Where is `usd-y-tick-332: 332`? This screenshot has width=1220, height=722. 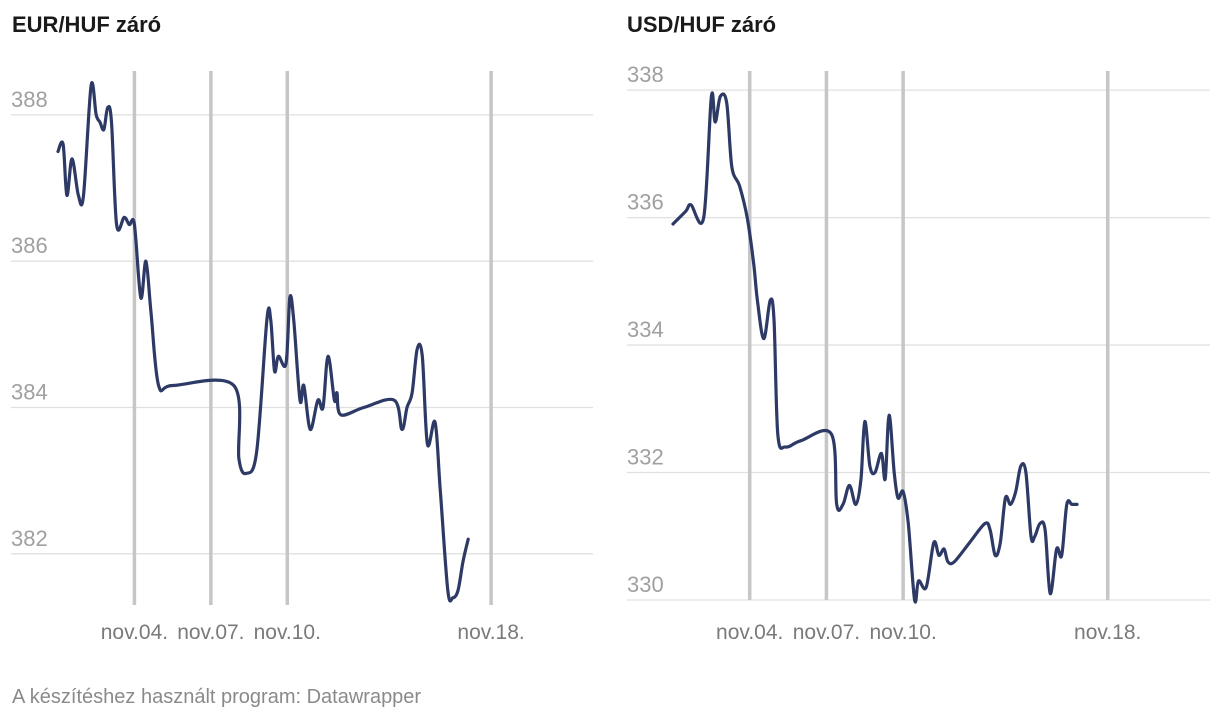
usd-y-tick-332: 332 is located at coordinates (645, 457).